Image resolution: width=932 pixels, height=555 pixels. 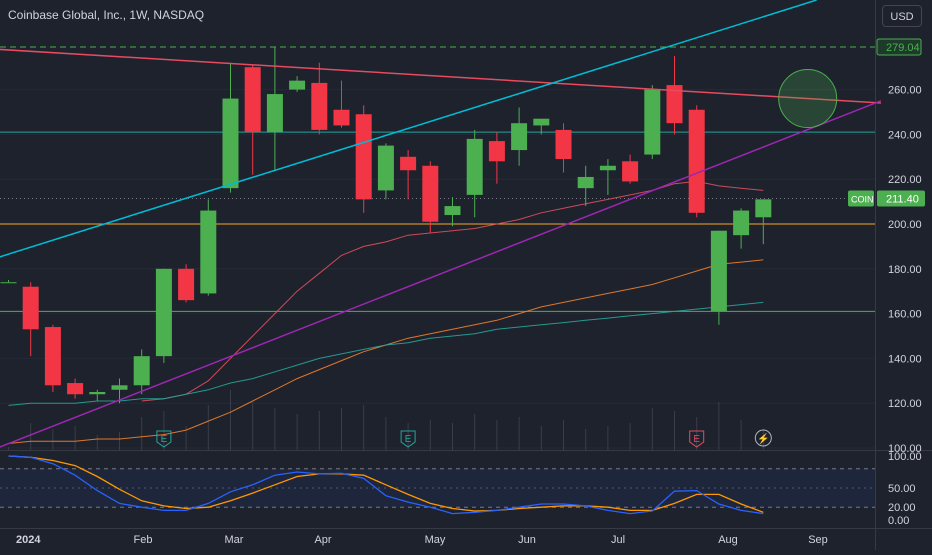 What do you see at coordinates (106, 15) in the screenshot?
I see `chart-title: Coinbase Global, Inc., 1W, NASDAQ` at bounding box center [106, 15].